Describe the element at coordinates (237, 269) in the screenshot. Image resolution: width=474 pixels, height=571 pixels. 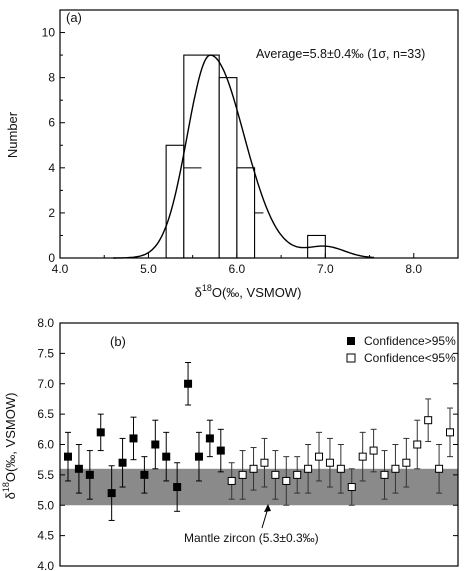
I see `x-tick-label: 6.0` at that location.